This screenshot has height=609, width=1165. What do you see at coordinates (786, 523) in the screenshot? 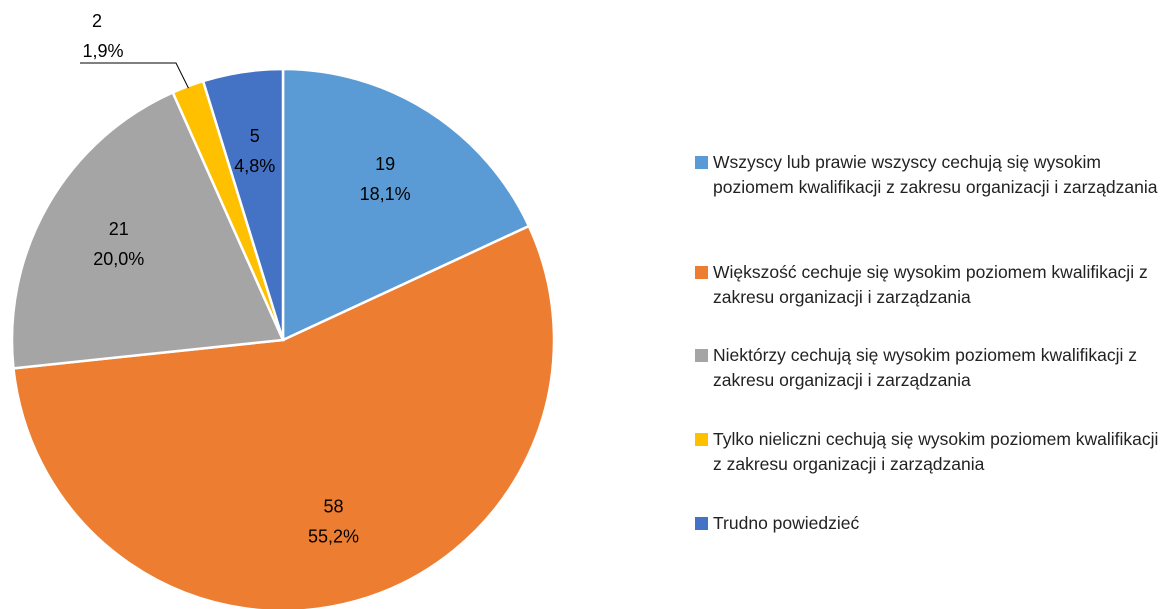
I see `legend-label: Trudno powiedzieć` at bounding box center [786, 523].